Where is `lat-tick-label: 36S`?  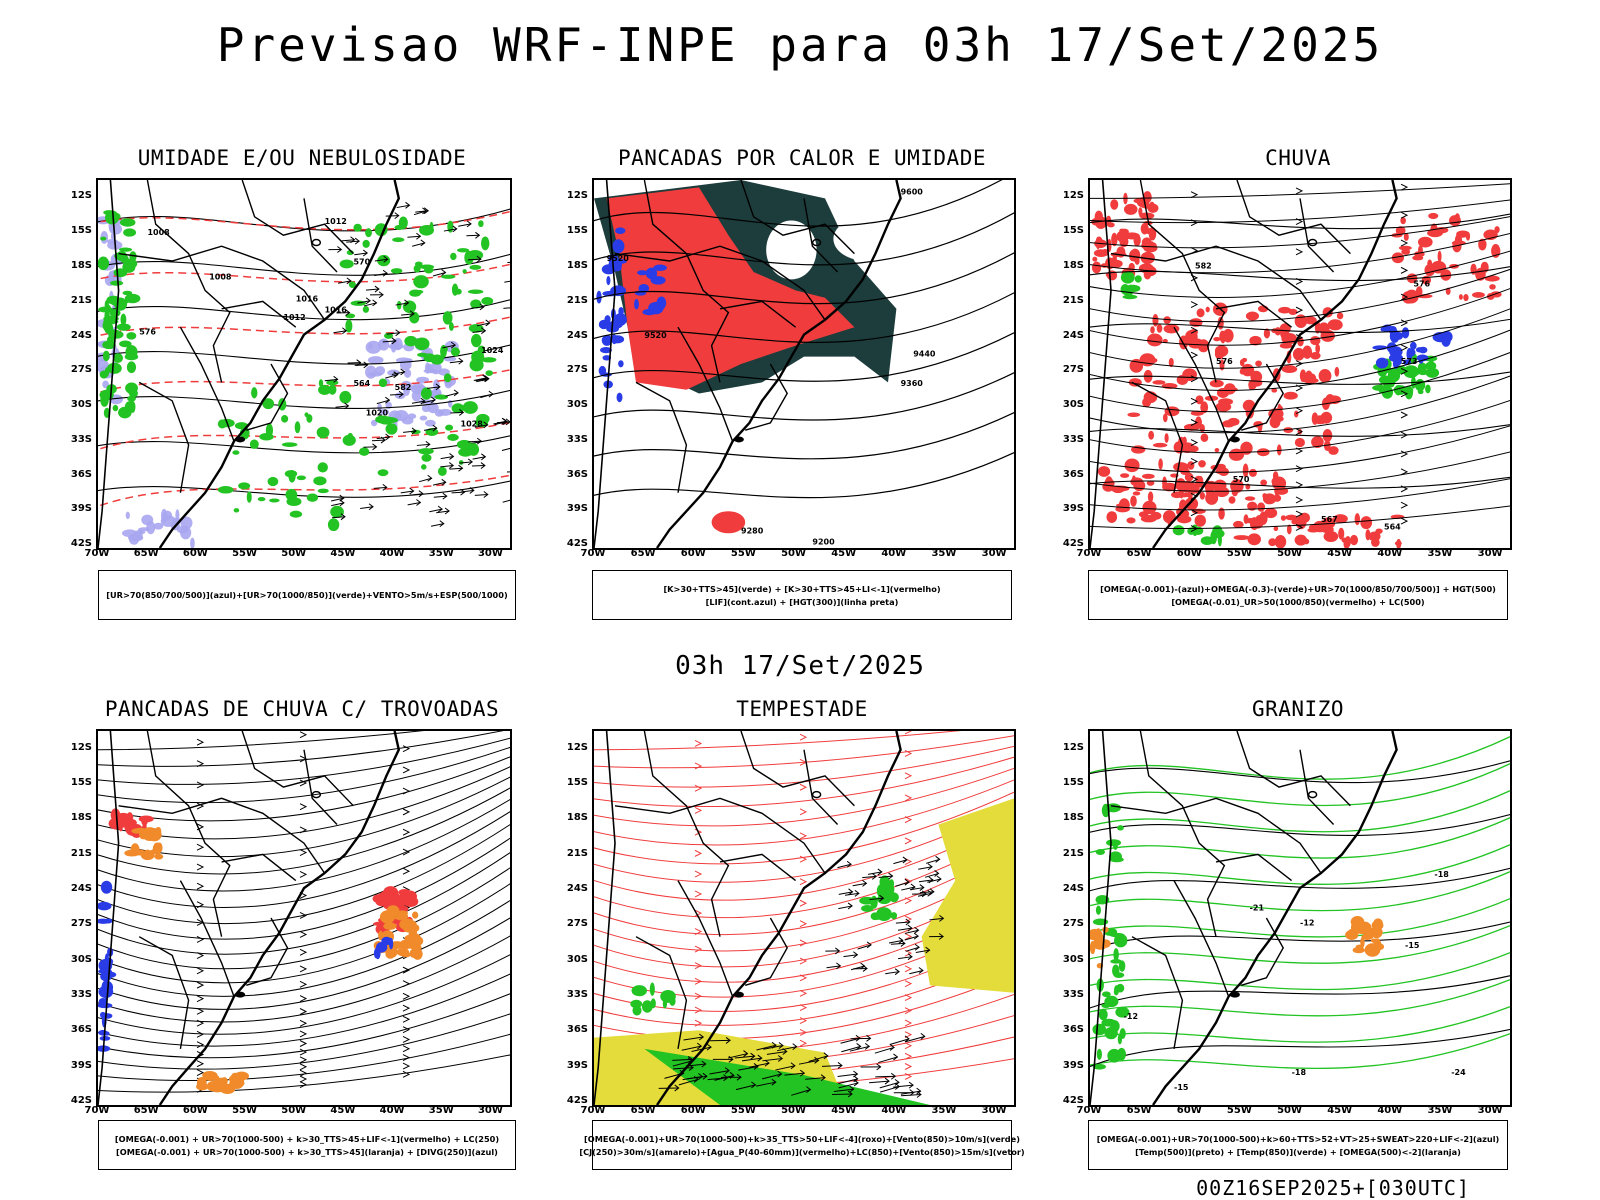 lat-tick-label: 36S is located at coordinates (577, 1030).